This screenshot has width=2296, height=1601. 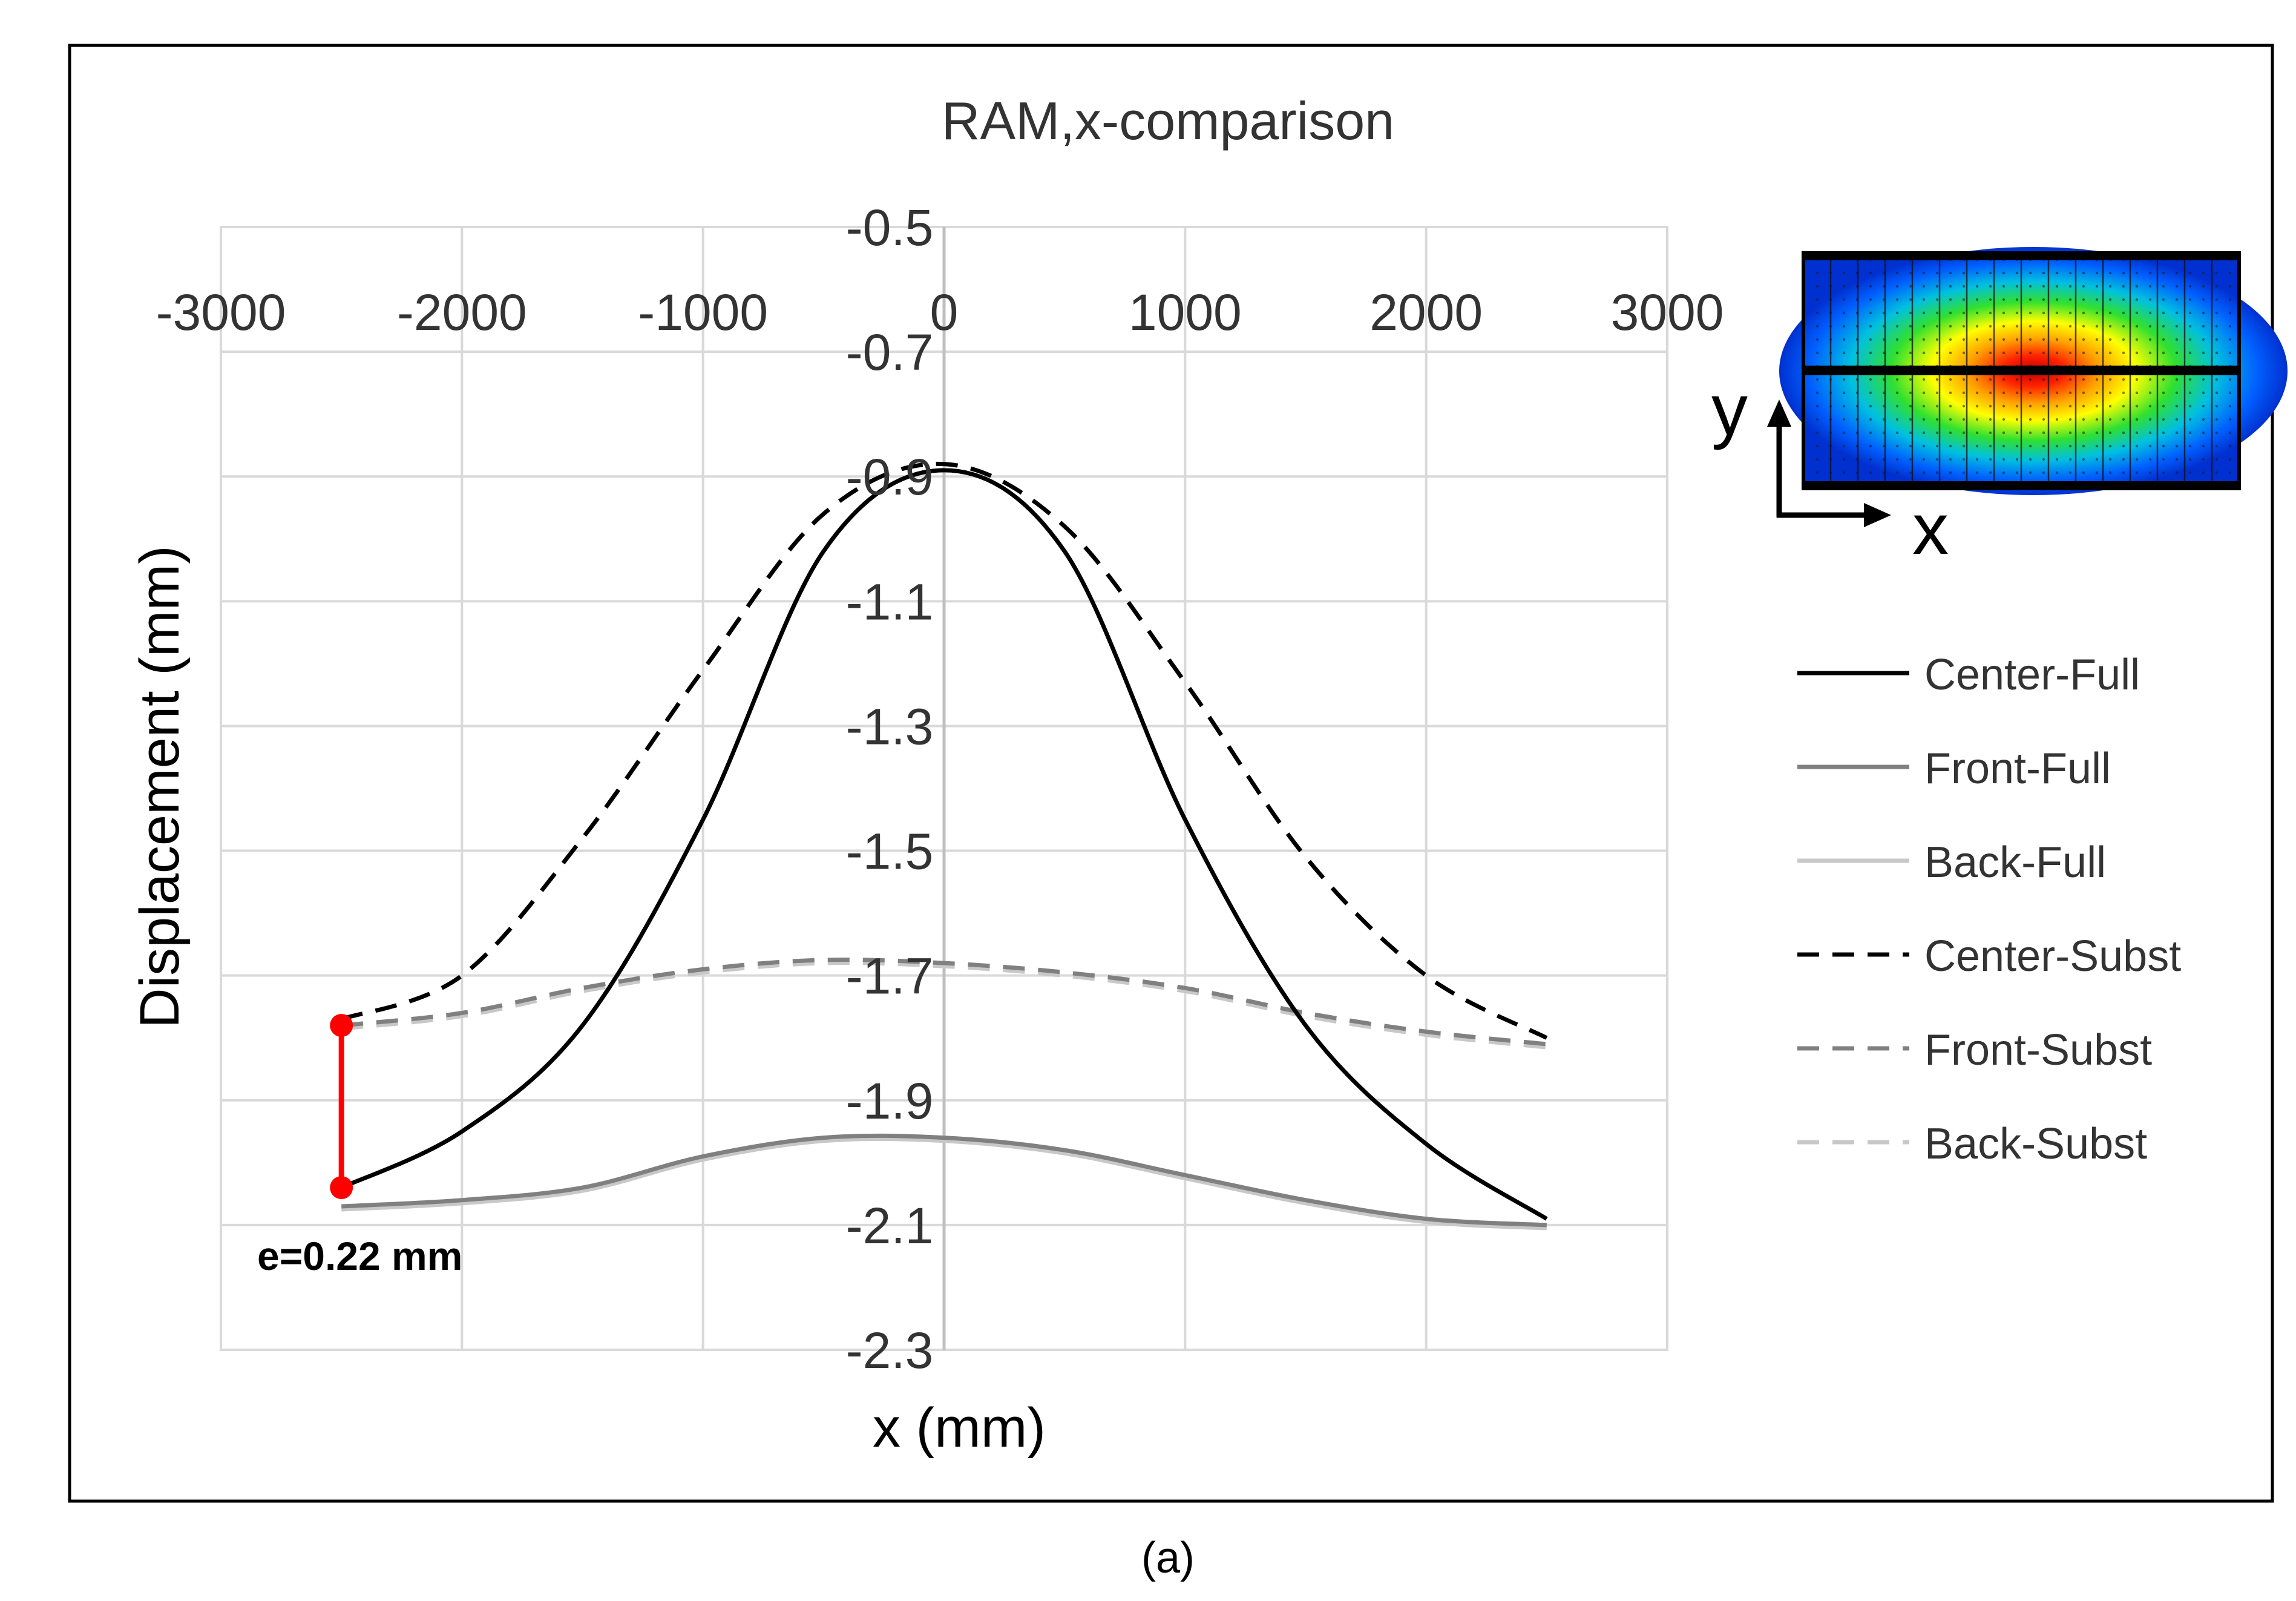 I want to click on legend-label-back-subst: Back-Subst, so click(x=2035, y=1144).